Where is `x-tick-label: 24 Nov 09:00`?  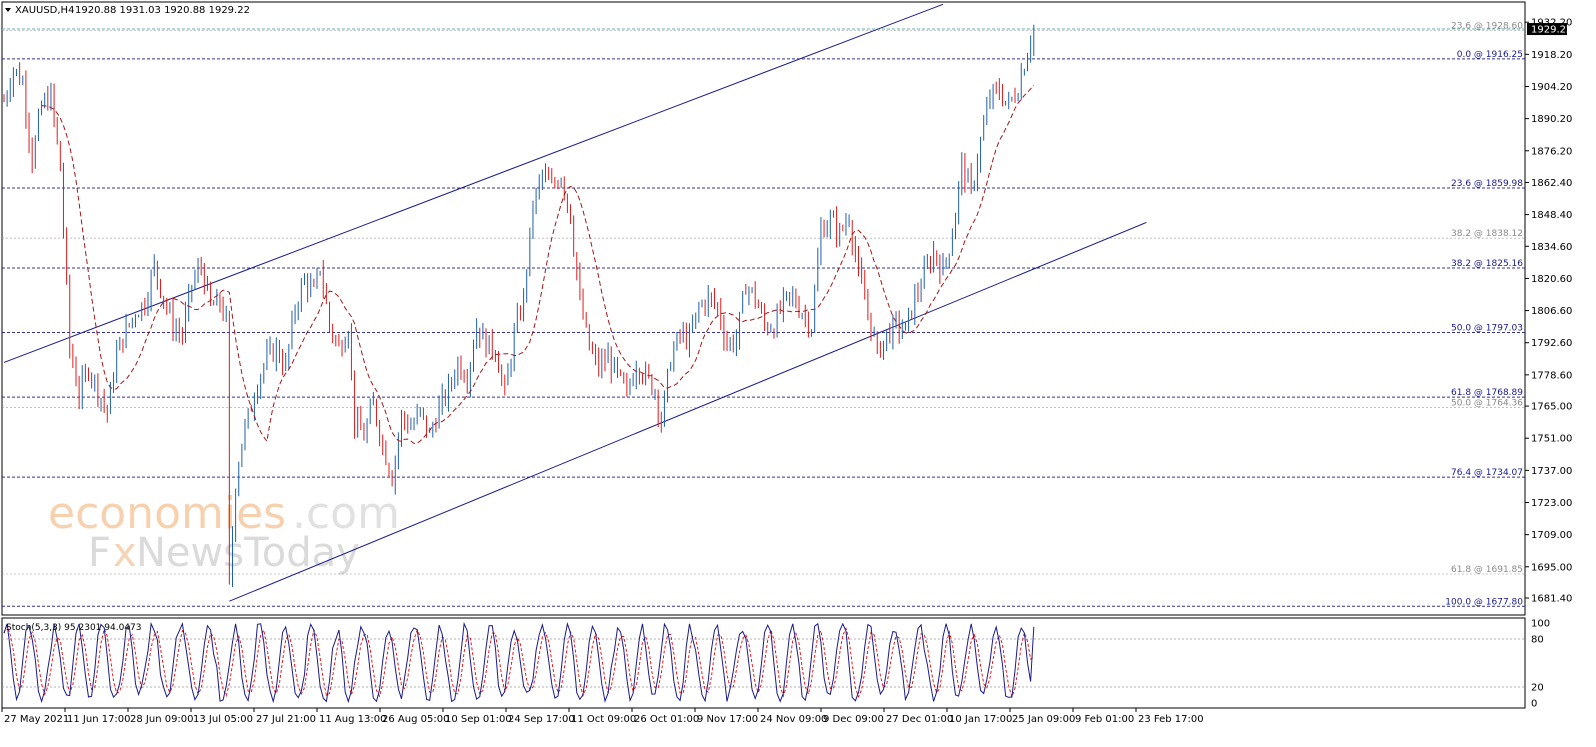
x-tick-label: 24 Nov 09:00 is located at coordinates (793, 719).